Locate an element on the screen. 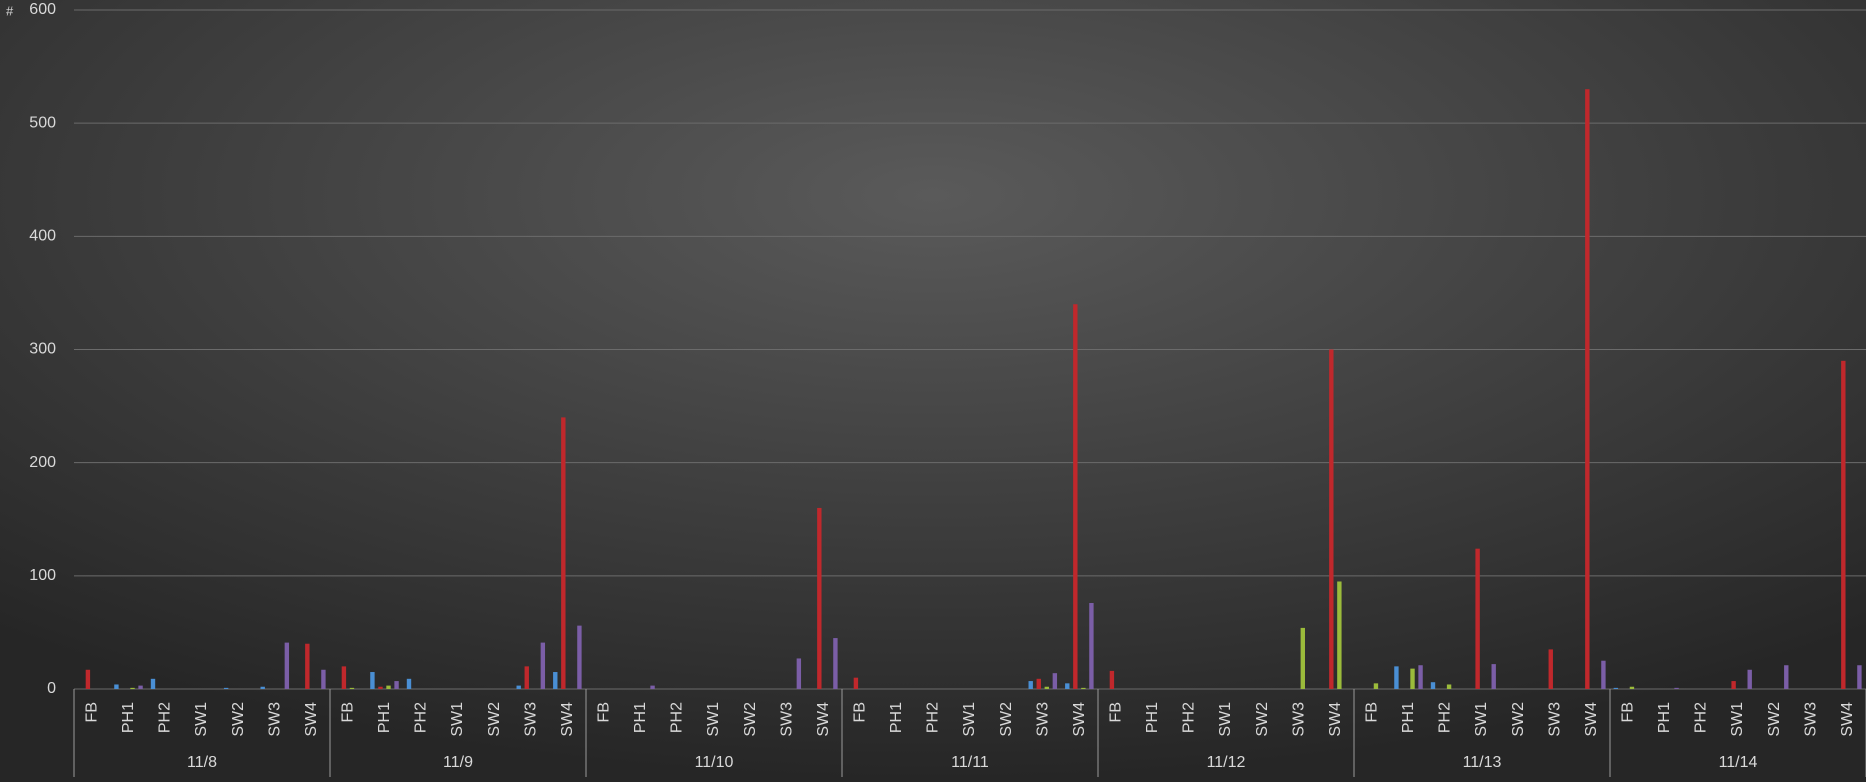 Image resolution: width=1866 pixels, height=782 pixels. y-tick-label: 600 is located at coordinates (42, 9).